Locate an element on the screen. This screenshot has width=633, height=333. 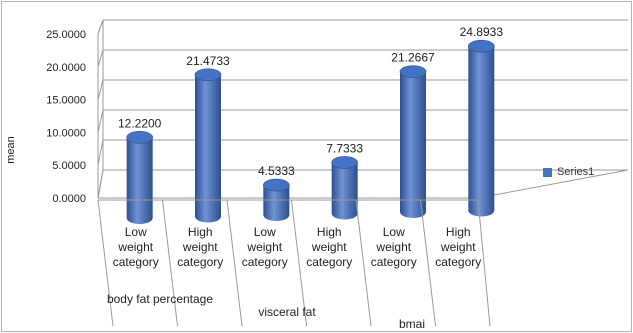
y-tick-labels: 0.0000 5.0000 10.0000 15.0000 20.0000 25.0000 is located at coordinates (66, 117).